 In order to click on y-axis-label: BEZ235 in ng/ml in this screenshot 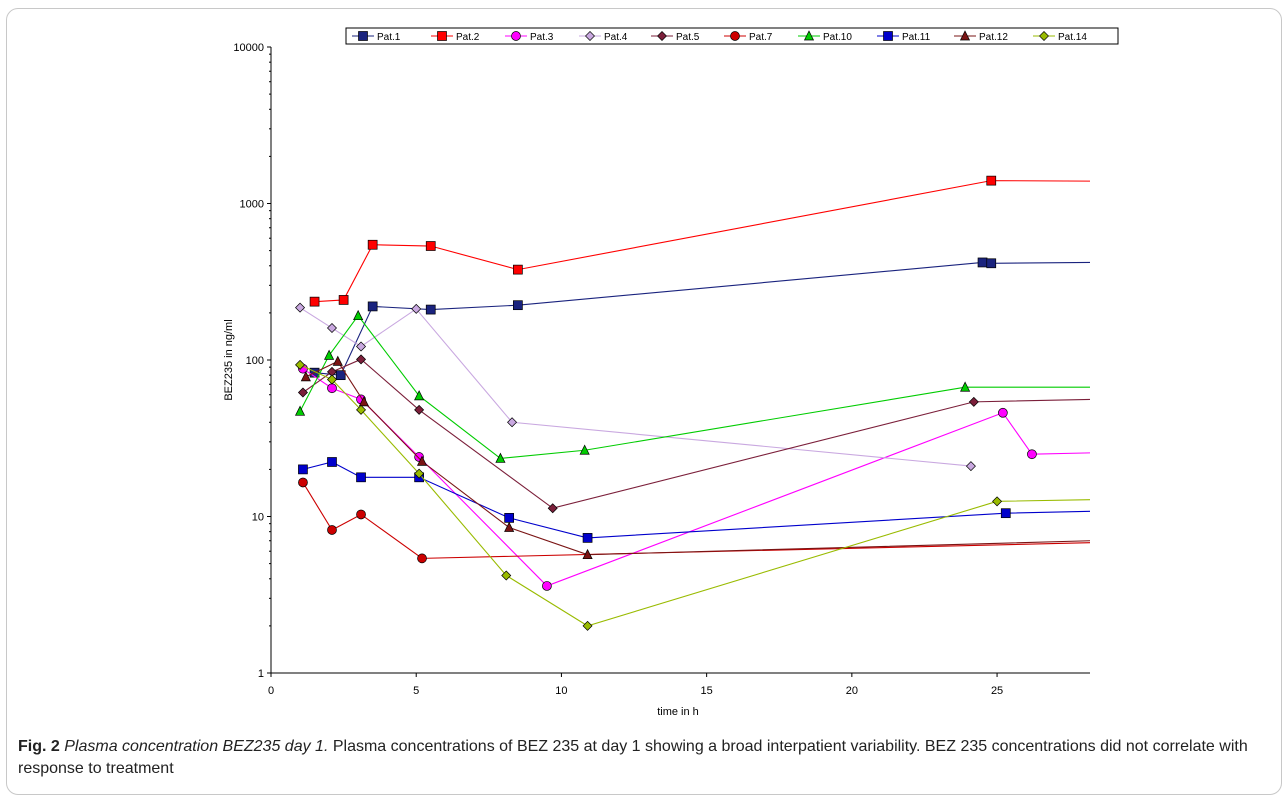, I will do `click(229, 359)`.